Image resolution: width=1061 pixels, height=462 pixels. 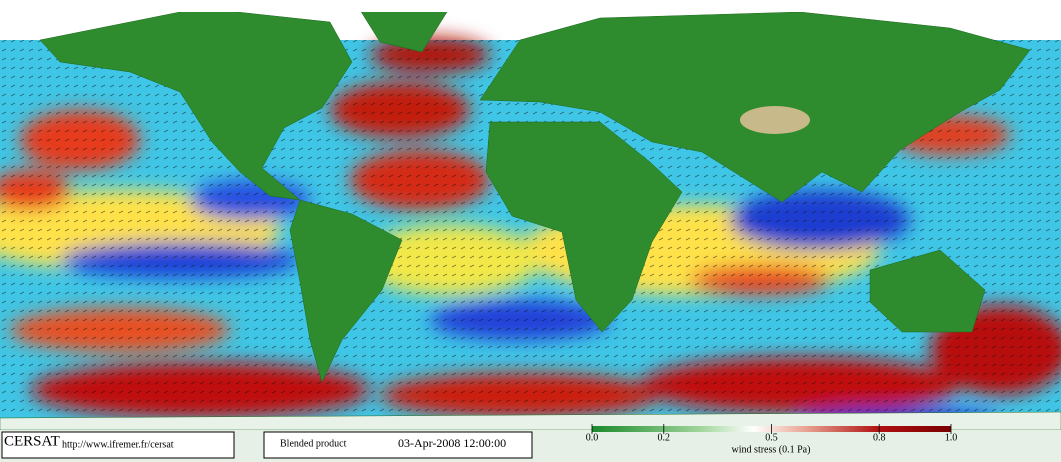 I want to click on logo: CERSAT, so click(x=32, y=441).